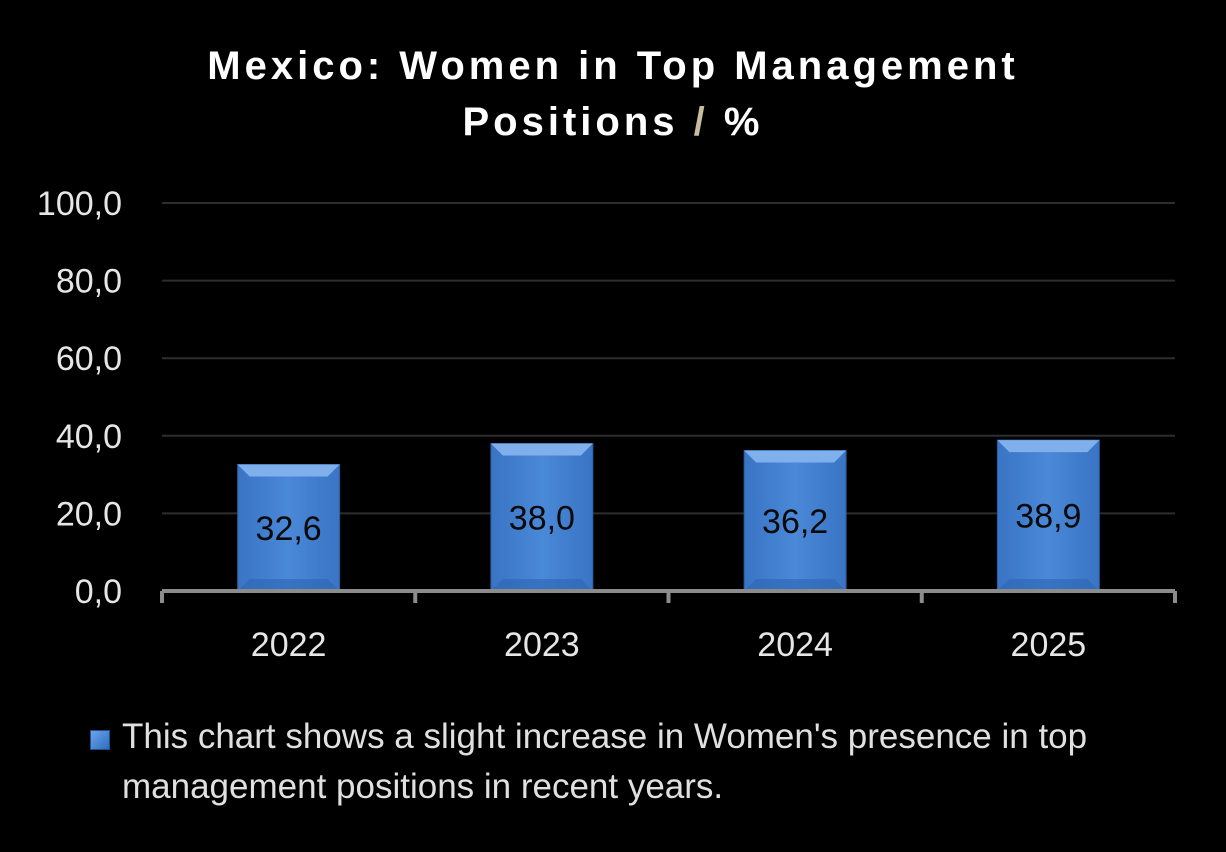 Image resolution: width=1226 pixels, height=852 pixels. Describe the element at coordinates (1048, 517) in the screenshot. I see `data-label: 38,9` at that location.